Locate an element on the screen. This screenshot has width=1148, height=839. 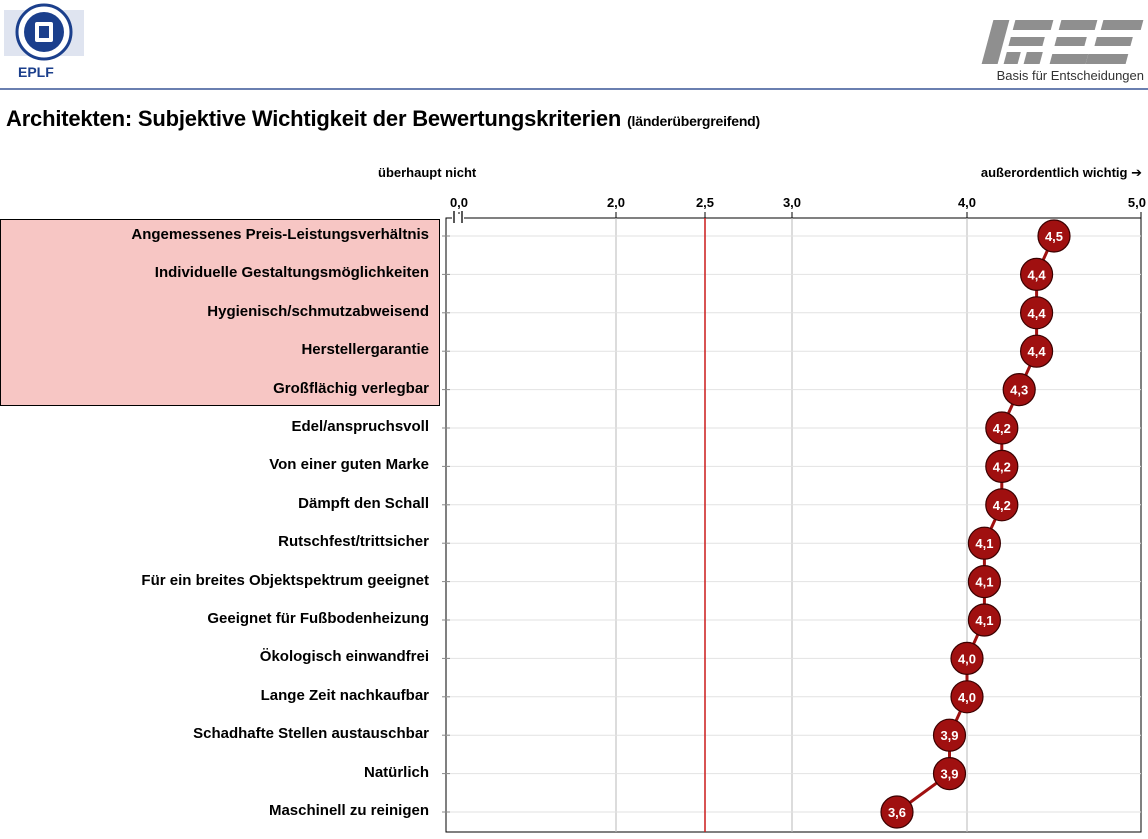
x-tick-label: 3,0 is located at coordinates (792, 202).